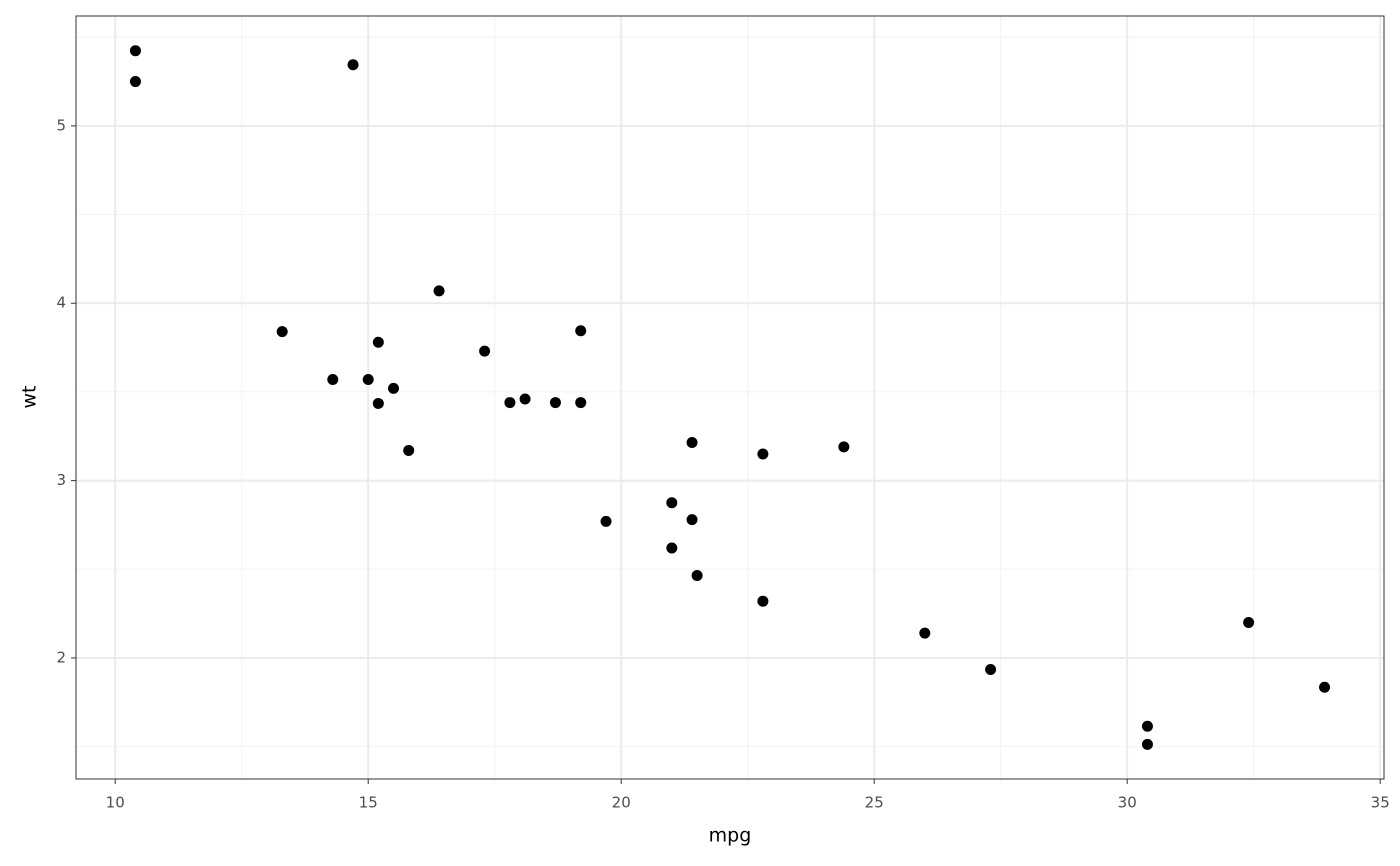  Describe the element at coordinates (621, 803) in the screenshot. I see `x-tick-label: 20` at that location.